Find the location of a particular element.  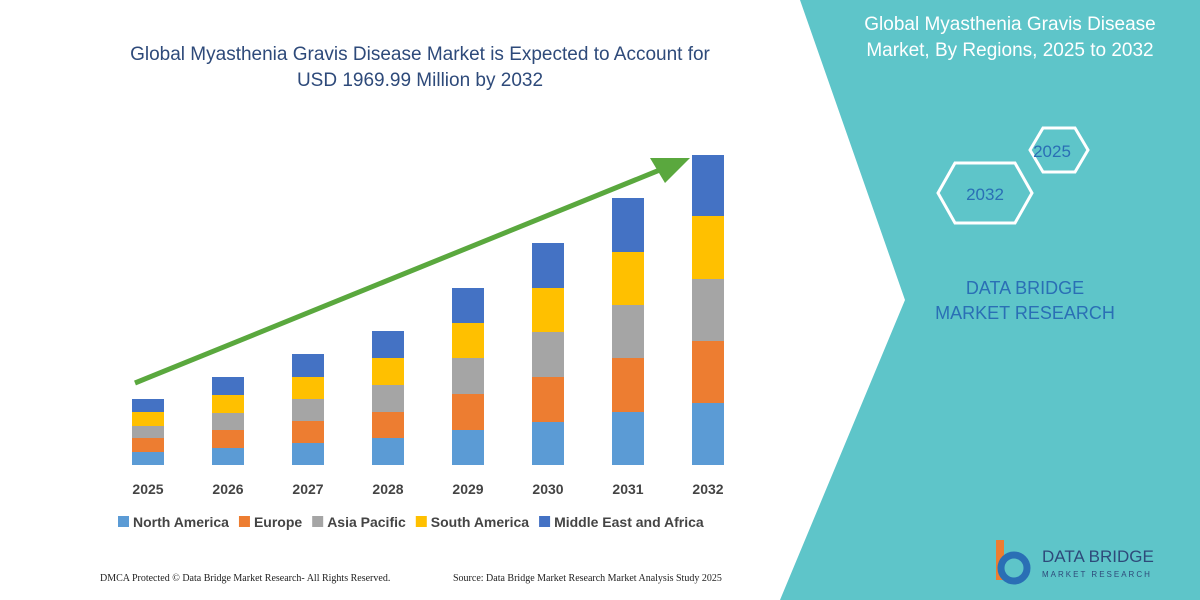

logo-tagline: MARKET RESEARCH is located at coordinates (1097, 574).